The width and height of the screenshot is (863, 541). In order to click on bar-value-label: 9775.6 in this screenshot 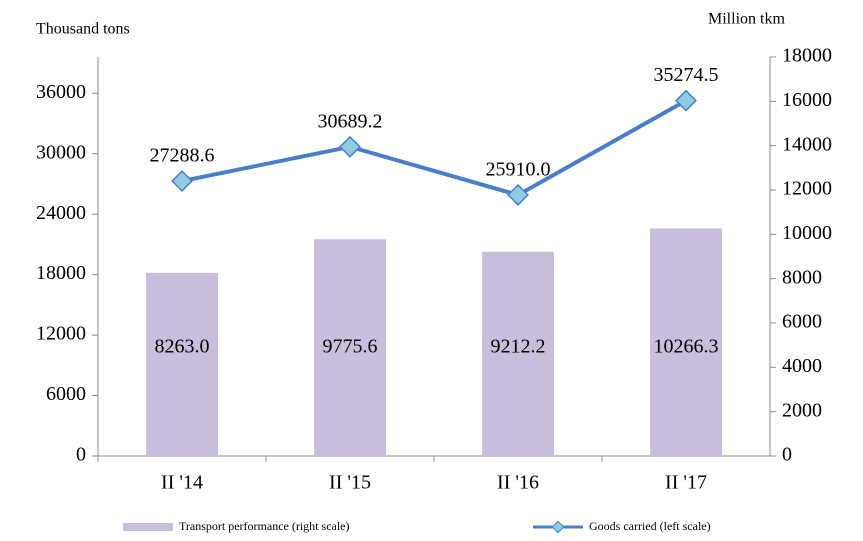, I will do `click(350, 347)`.